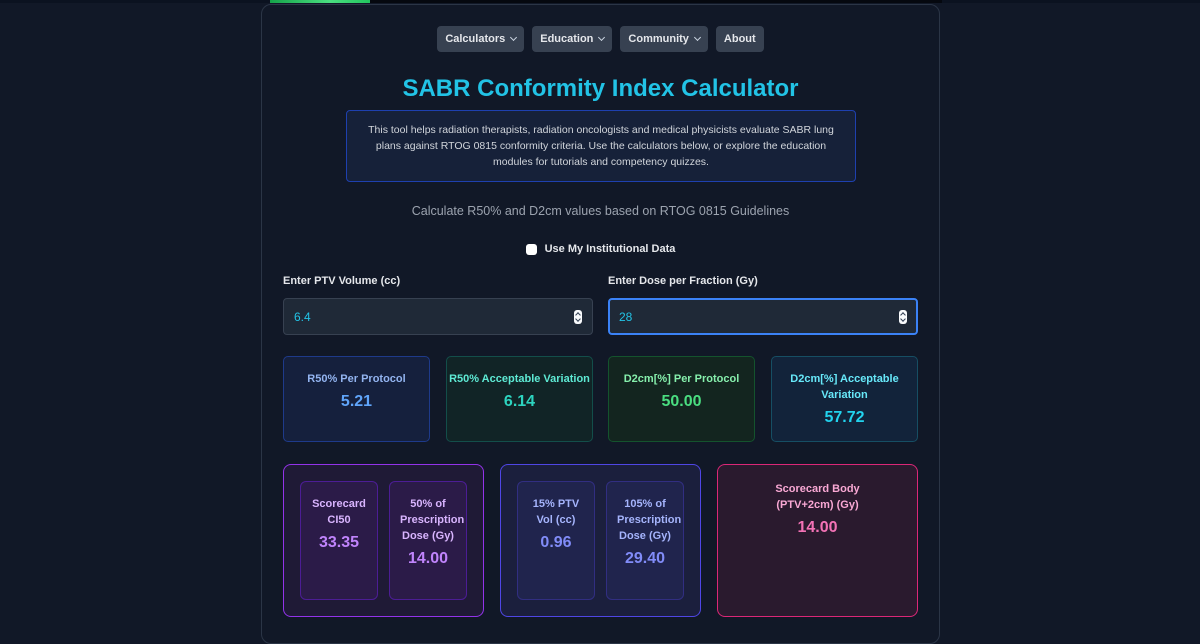  I want to click on nav-community-label: Community, so click(658, 39).